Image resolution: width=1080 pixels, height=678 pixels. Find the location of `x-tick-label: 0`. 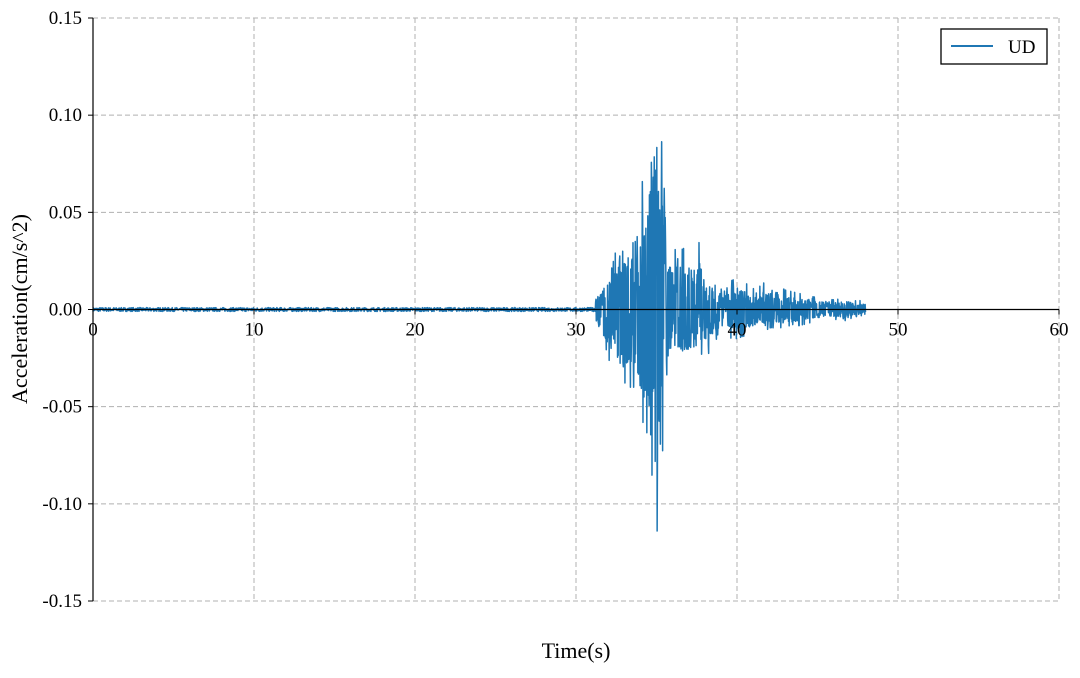

x-tick-label: 0 is located at coordinates (93, 330).